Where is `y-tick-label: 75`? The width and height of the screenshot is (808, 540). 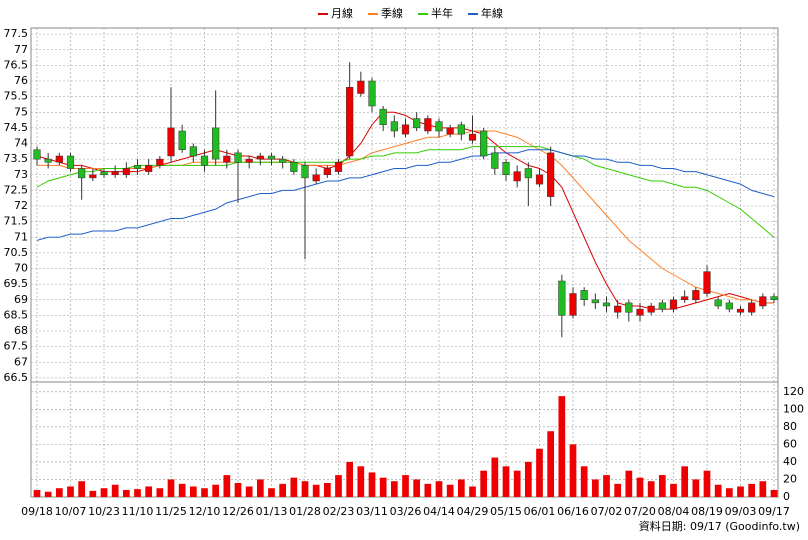 y-tick-label: 75 is located at coordinates (21, 111).